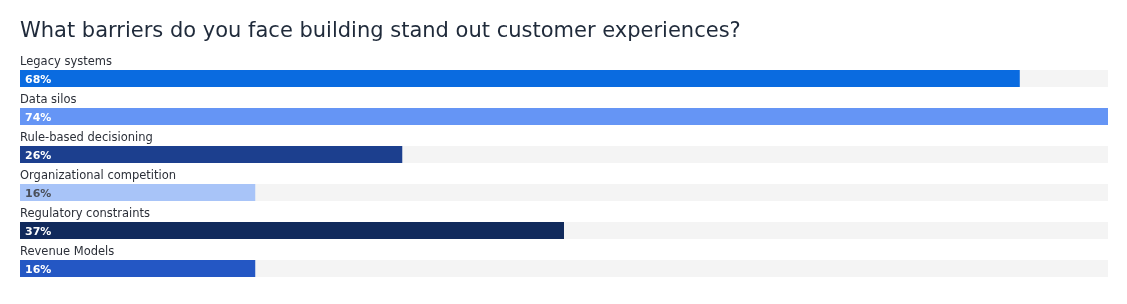 This screenshot has width=1127, height=304. Describe the element at coordinates (380, 30) in the screenshot. I see `chart-title: What barriers do you face building stand out customer experiences?` at that location.